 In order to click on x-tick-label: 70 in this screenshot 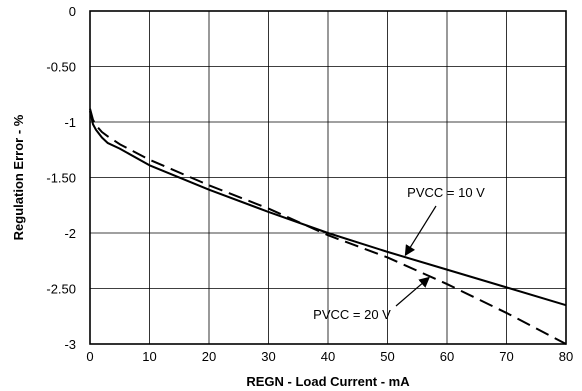, I will do `click(506, 356)`.